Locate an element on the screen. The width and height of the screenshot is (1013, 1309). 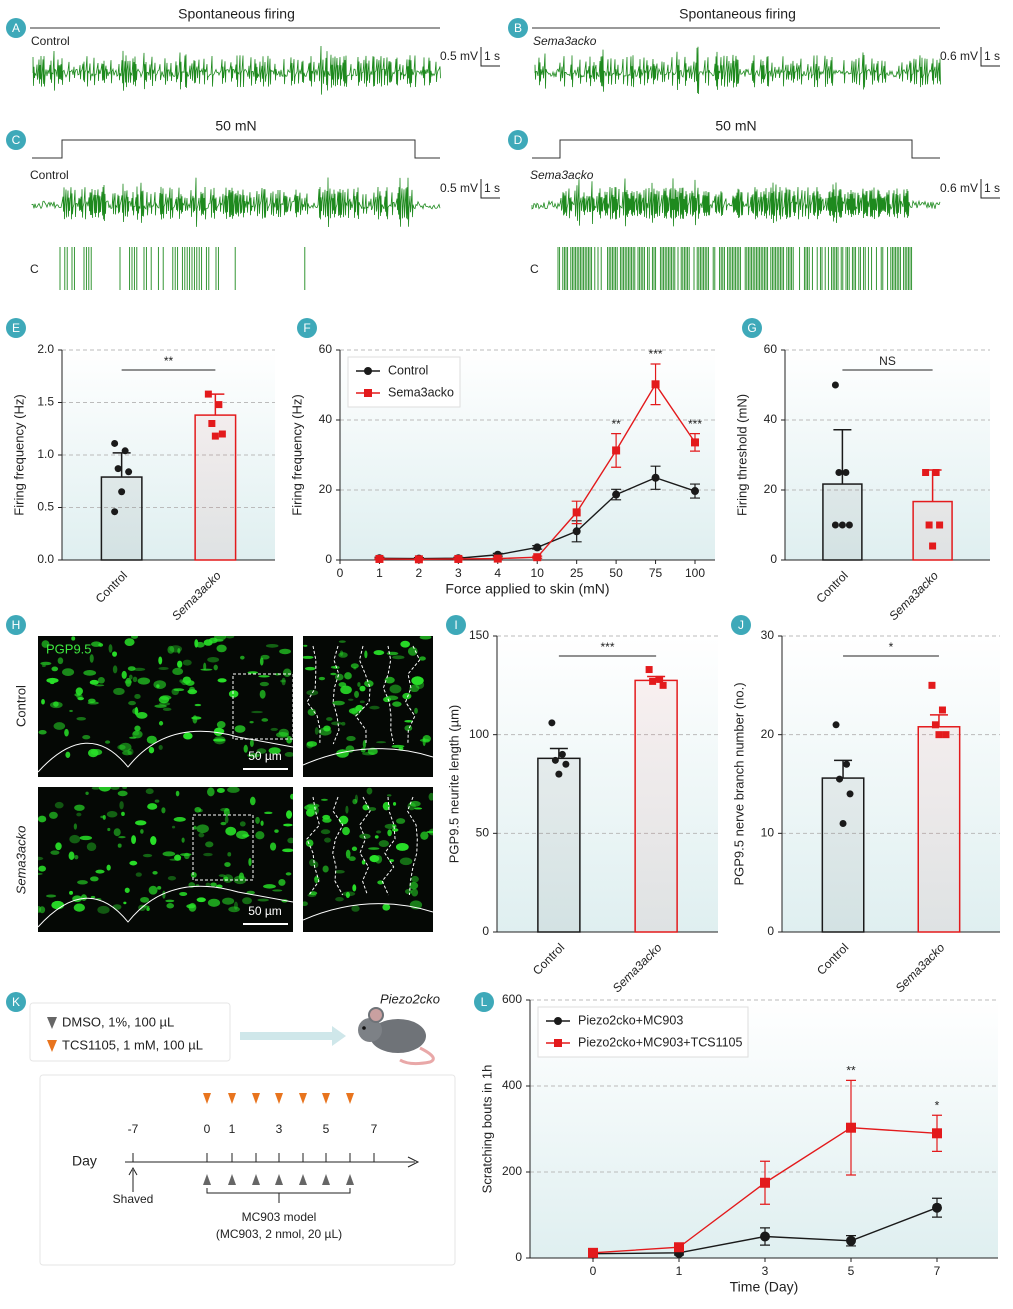
scale-bar is located at coordinates (990, 189).